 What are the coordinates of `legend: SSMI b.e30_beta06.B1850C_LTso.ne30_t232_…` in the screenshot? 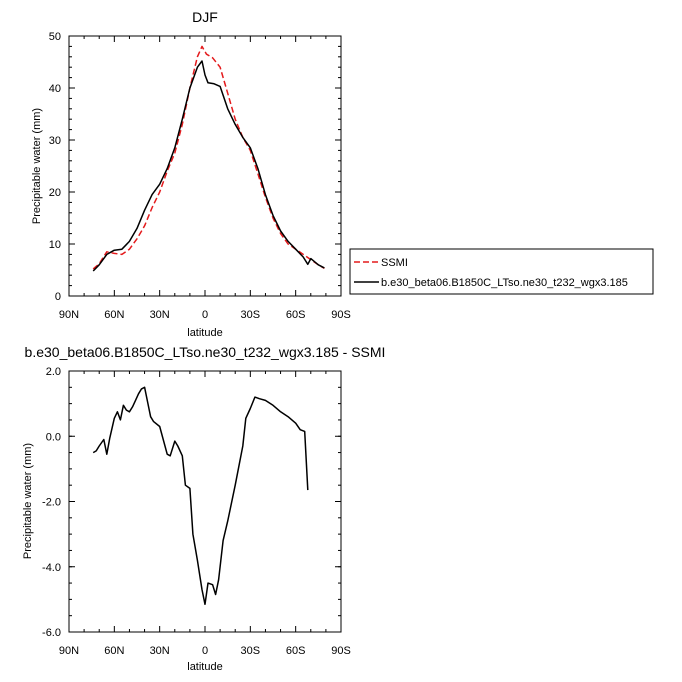 It's located at (501, 271).